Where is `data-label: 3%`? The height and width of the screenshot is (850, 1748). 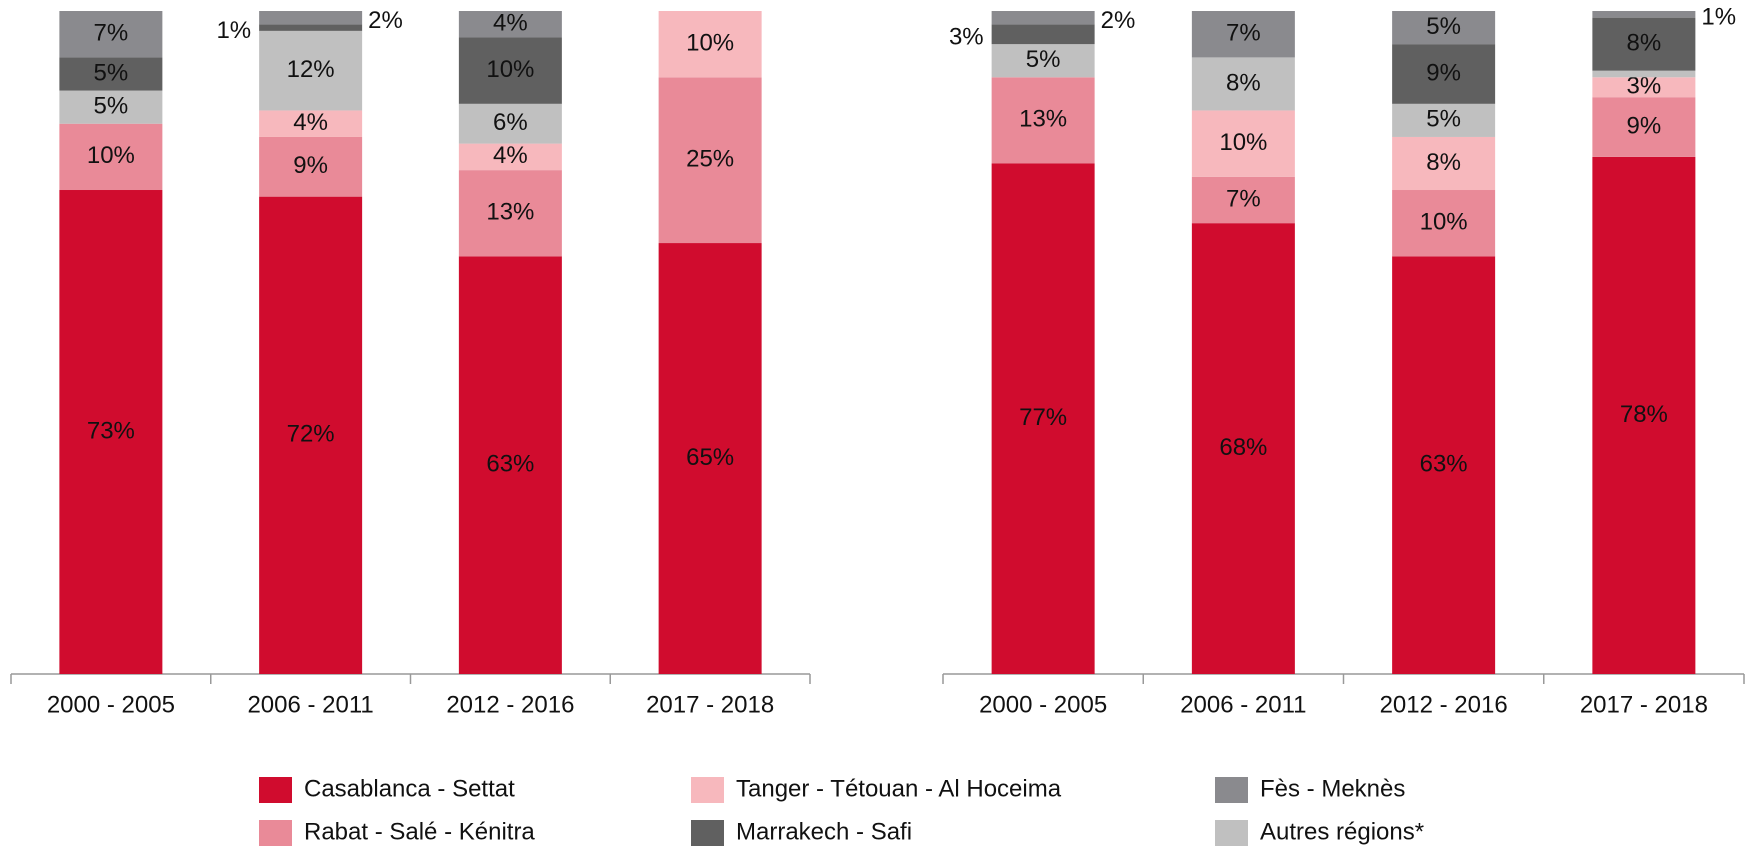 data-label: 3% is located at coordinates (966, 37).